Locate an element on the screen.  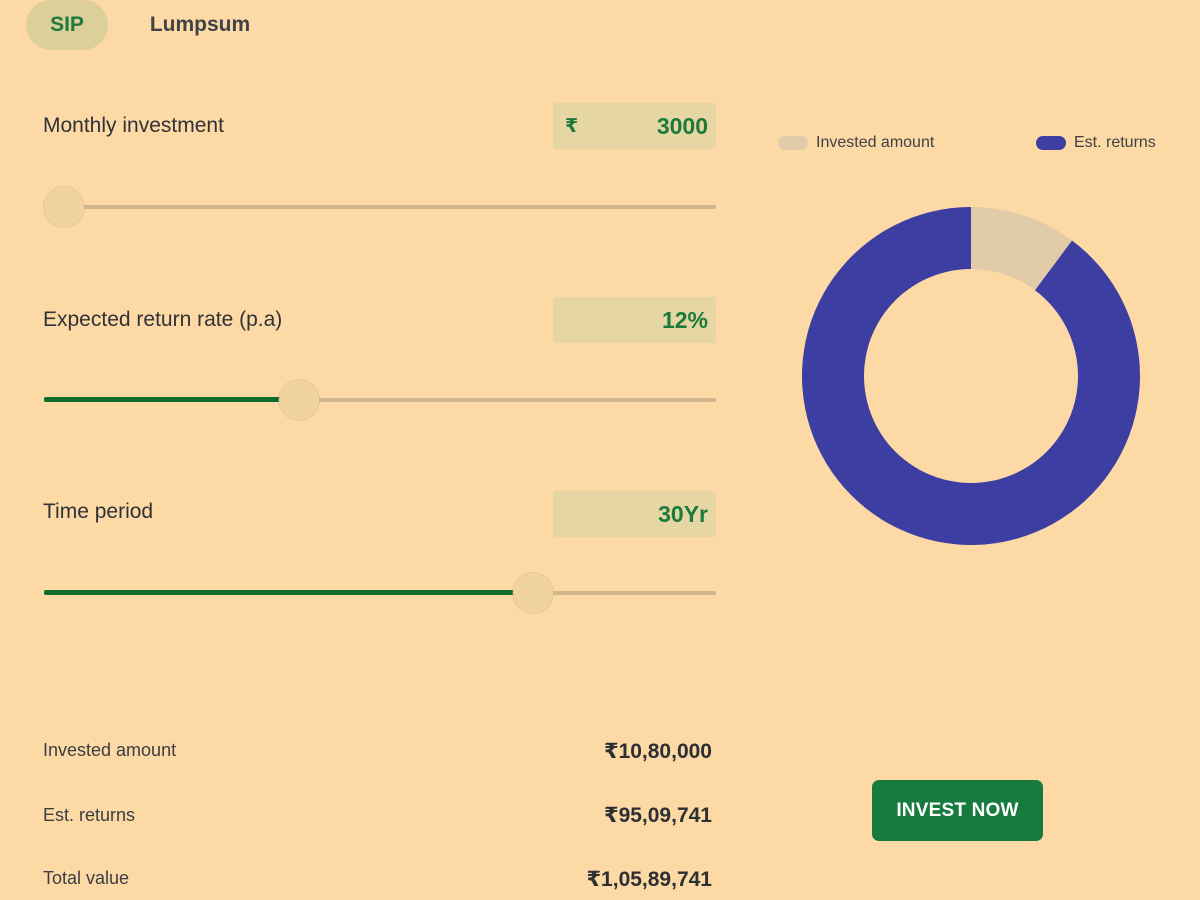
return-rate-label: Expected return rate (p.a) is located at coordinates (163, 319).